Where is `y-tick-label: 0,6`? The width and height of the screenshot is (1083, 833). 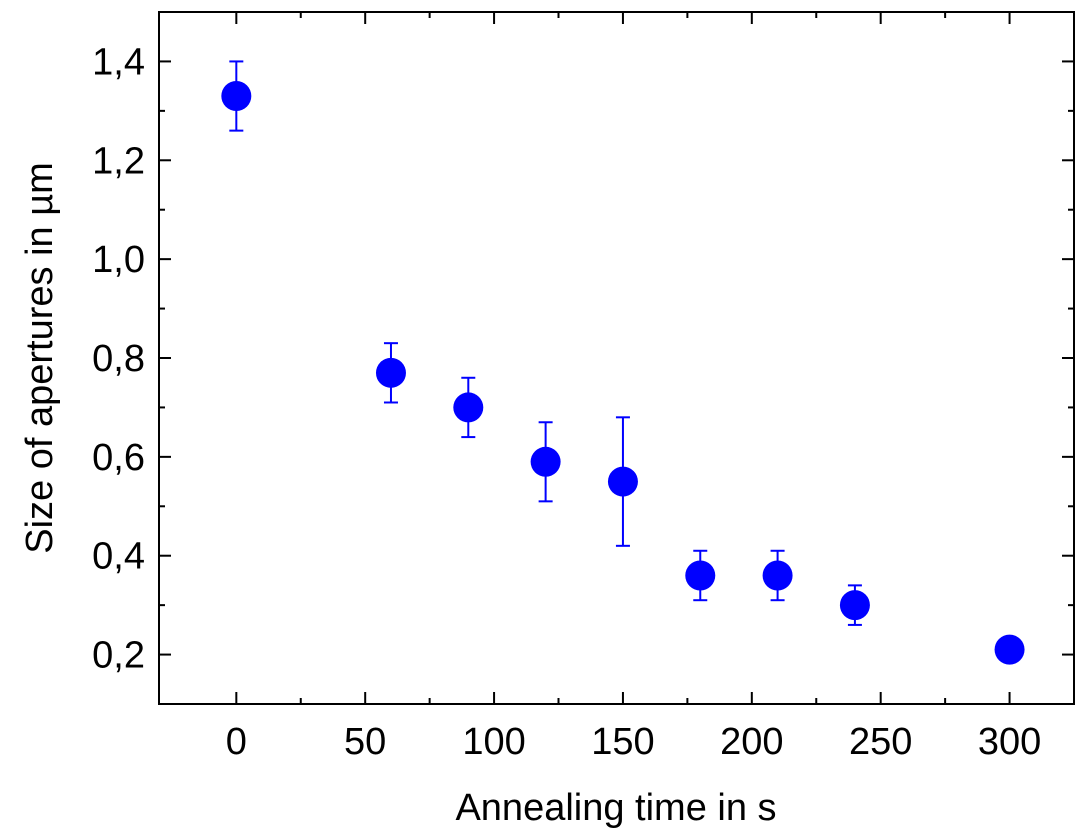 y-tick-label: 0,6 is located at coordinates (118, 458).